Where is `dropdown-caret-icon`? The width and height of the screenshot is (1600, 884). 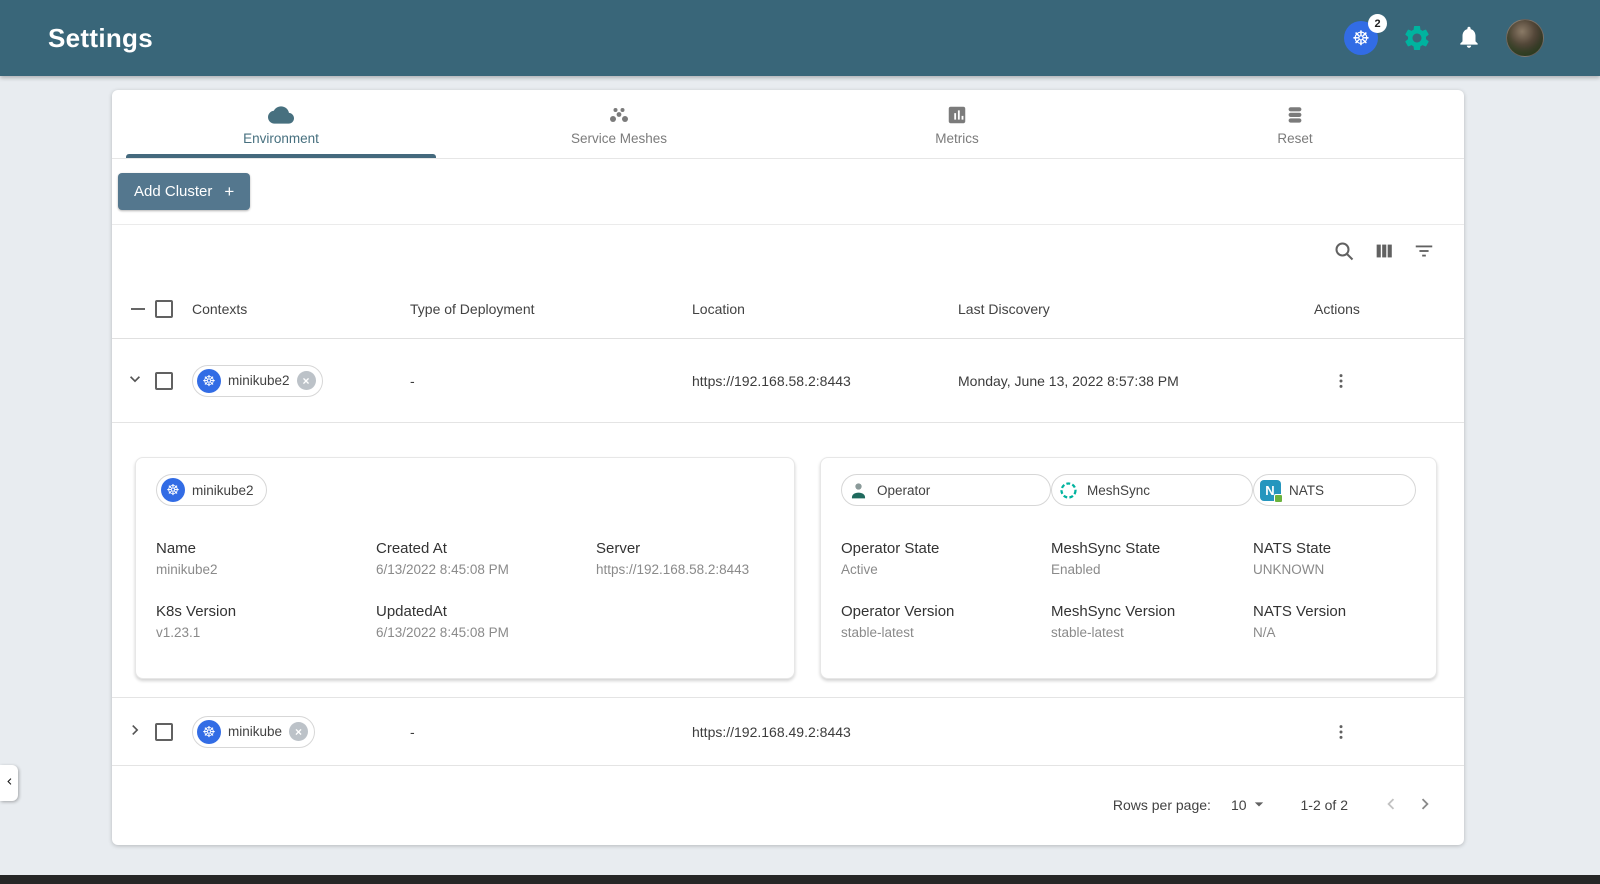
dropdown-caret-icon is located at coordinates (1259, 805).